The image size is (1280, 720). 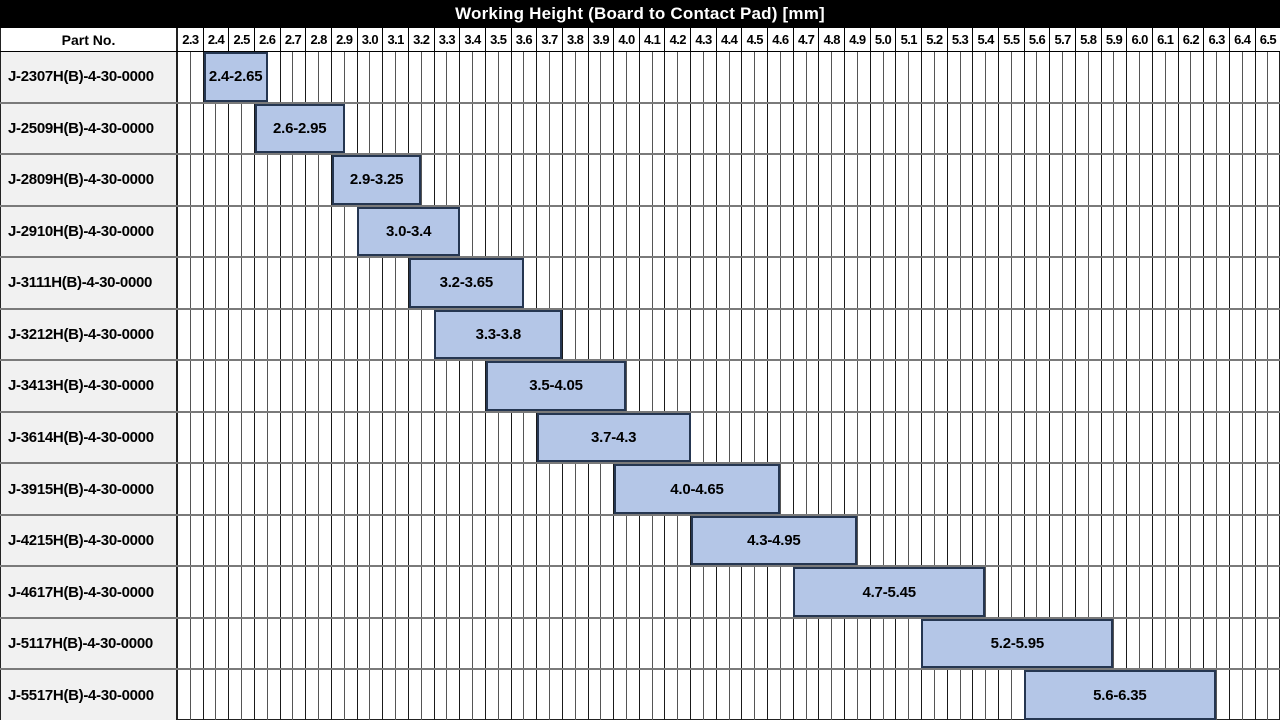 I want to click on axis-tick: 4.6, so click(x=780, y=39).